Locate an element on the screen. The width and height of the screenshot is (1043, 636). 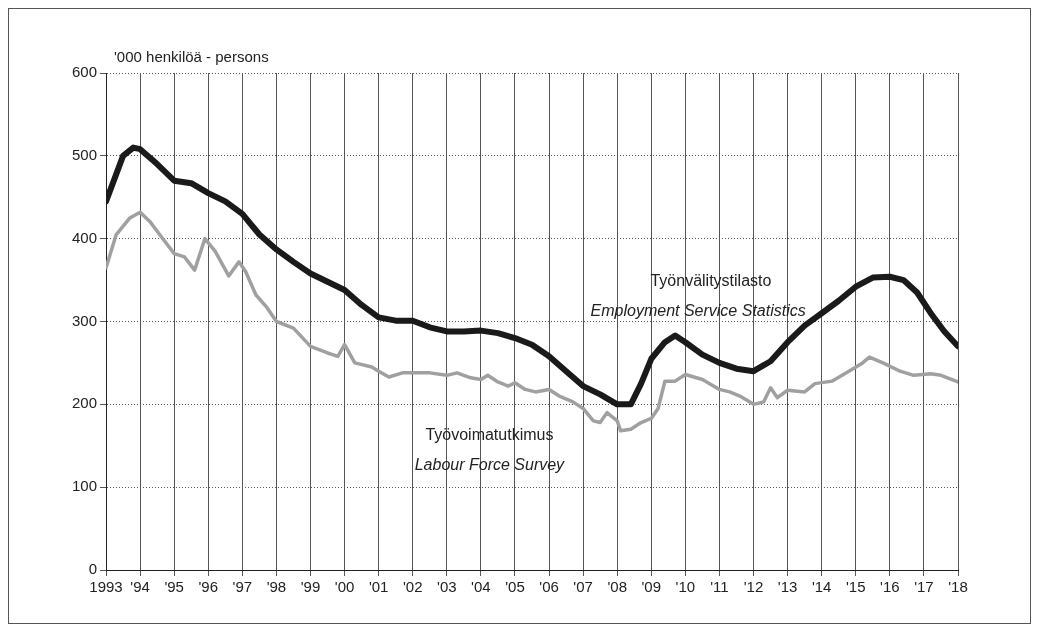
x-tick-label: '17 is located at coordinates (924, 587).